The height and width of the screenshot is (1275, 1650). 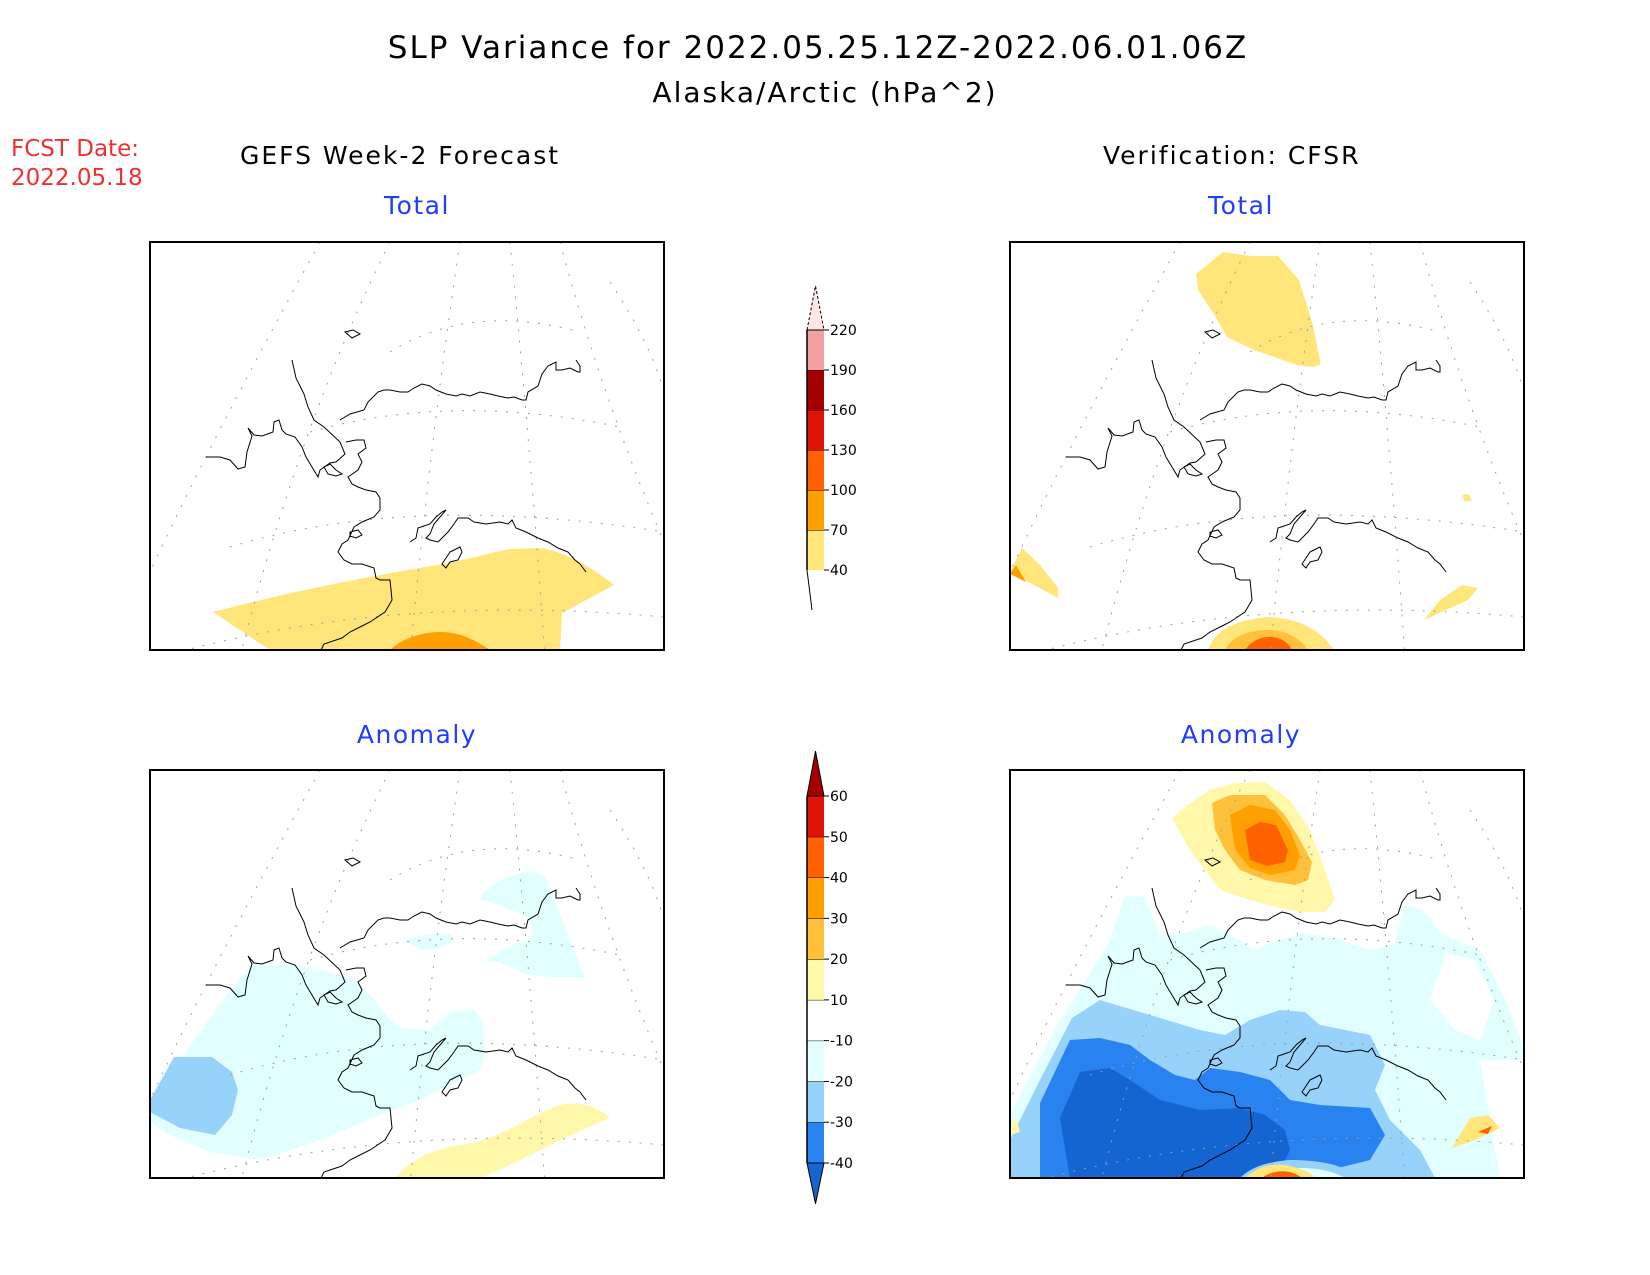 I want to click on colorbar-anomaly-label: 20, so click(x=839, y=960).